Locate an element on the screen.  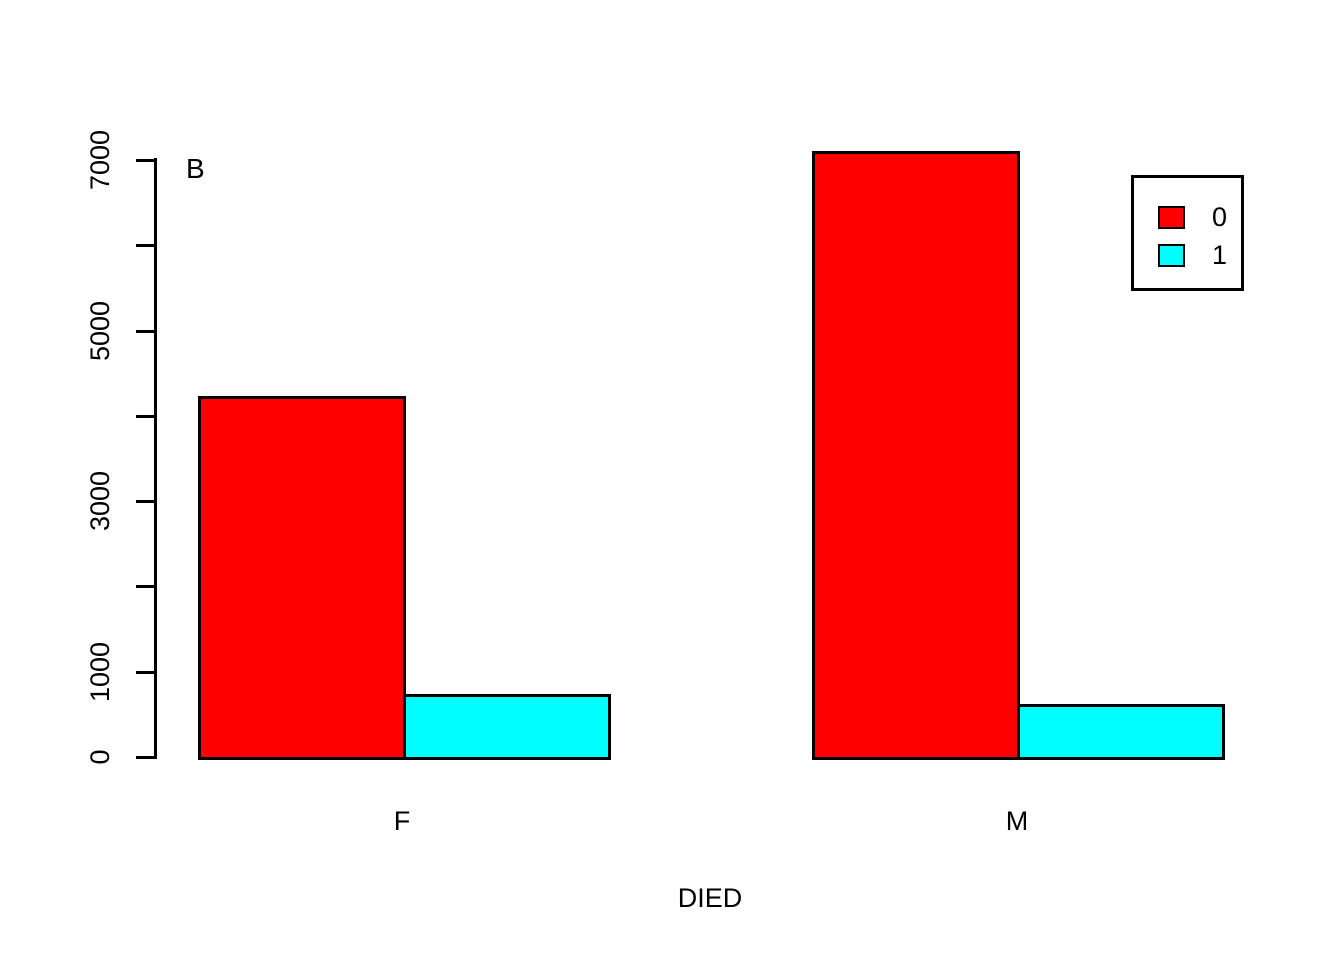
y-tick-label: 7000 is located at coordinates (100, 160).